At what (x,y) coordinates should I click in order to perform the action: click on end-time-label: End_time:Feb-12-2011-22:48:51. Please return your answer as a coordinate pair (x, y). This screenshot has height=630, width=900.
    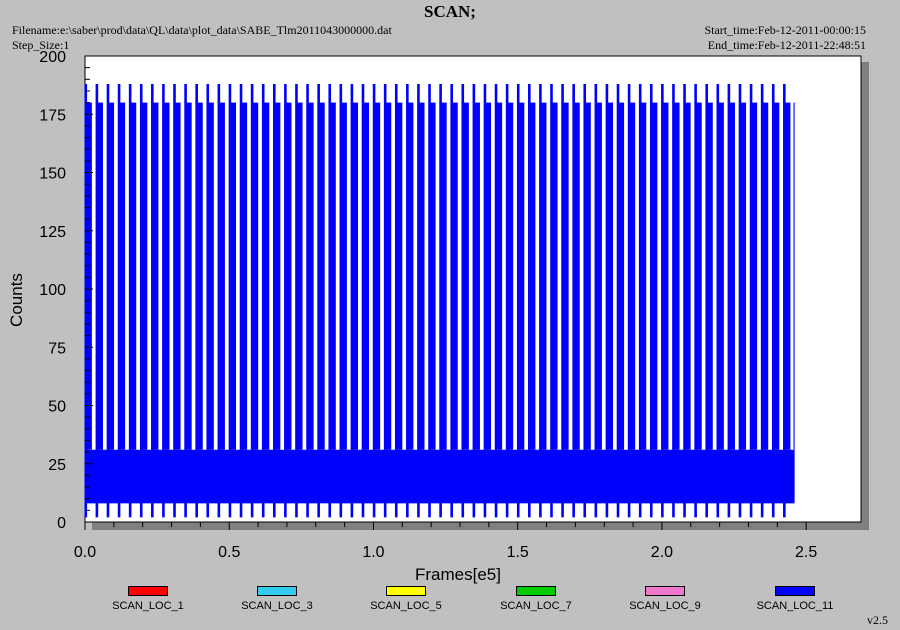
    Looking at the image, I should click on (786, 45).